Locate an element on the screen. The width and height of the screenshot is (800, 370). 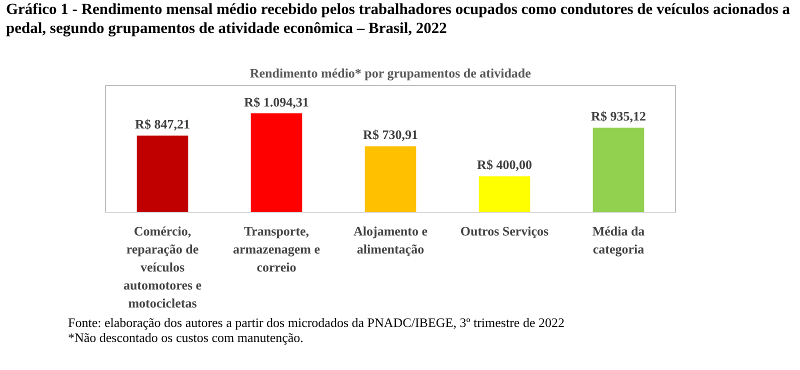
chart-subtitle: Rendimento médio* por grupamentos de atividade is located at coordinates (391, 73).